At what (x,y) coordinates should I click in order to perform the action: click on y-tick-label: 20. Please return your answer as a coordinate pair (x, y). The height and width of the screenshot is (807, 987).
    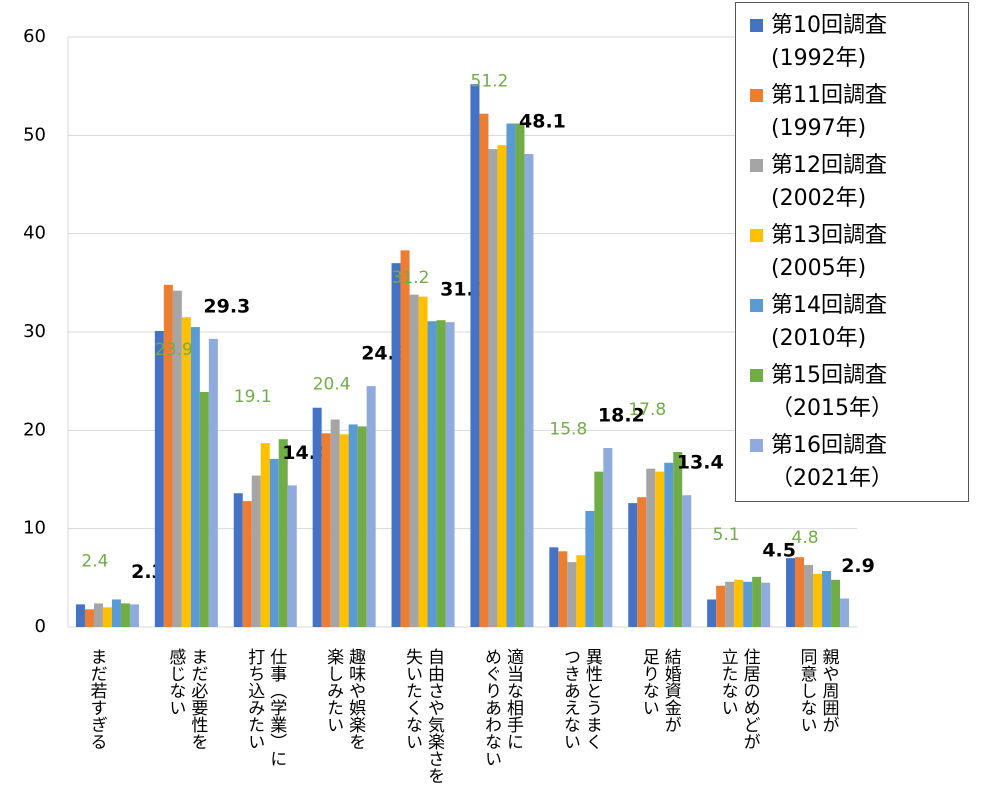
    Looking at the image, I should click on (34, 429).